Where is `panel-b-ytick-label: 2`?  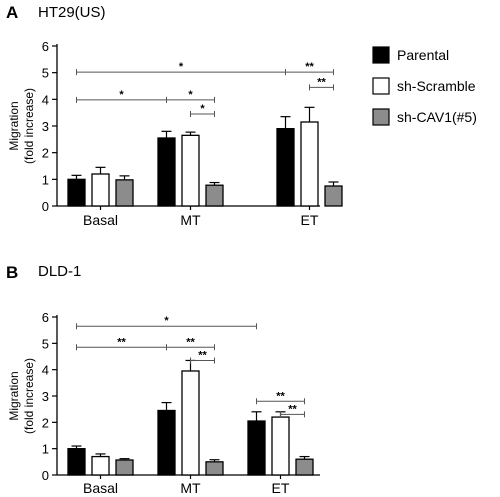
panel-b-ytick-label: 2 is located at coordinates (45, 422).